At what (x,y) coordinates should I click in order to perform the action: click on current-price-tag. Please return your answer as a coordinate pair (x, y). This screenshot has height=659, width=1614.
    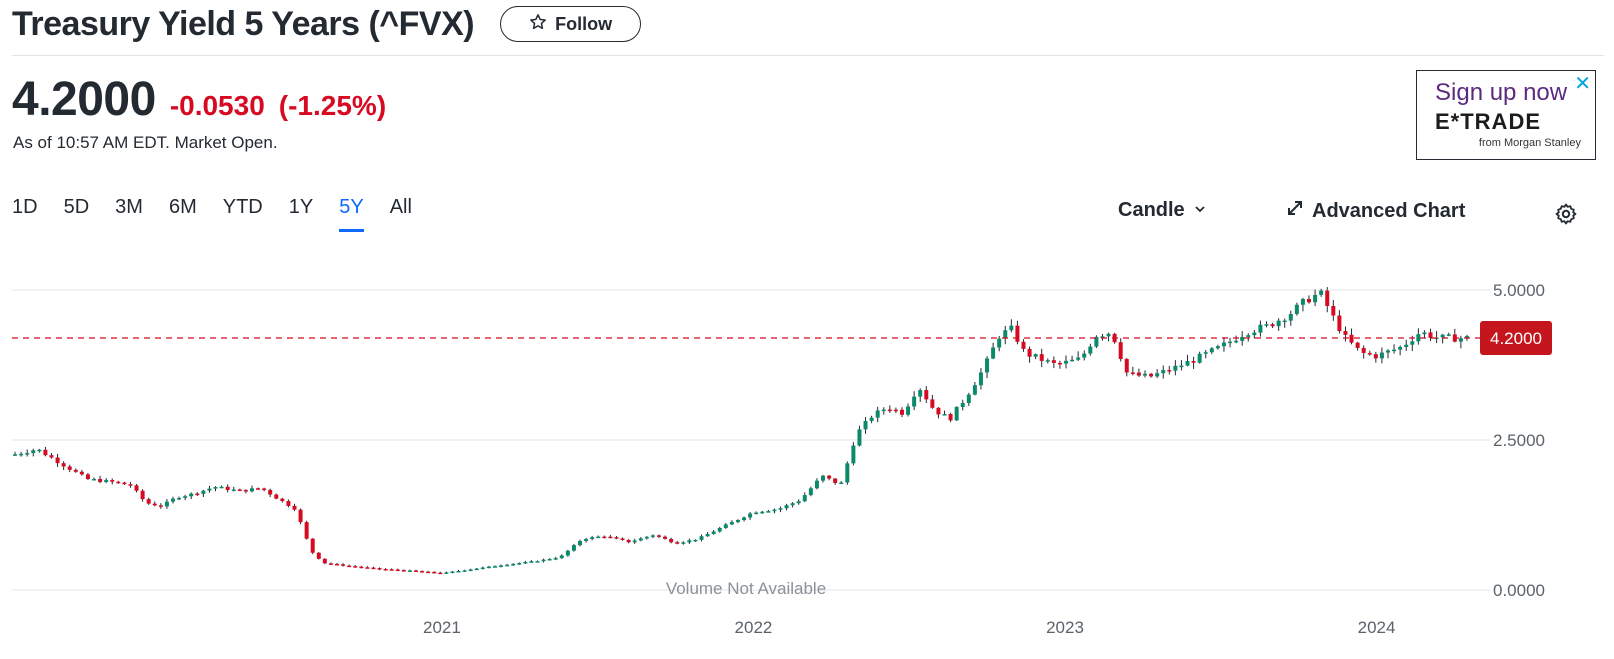
    Looking at the image, I should click on (1516, 338).